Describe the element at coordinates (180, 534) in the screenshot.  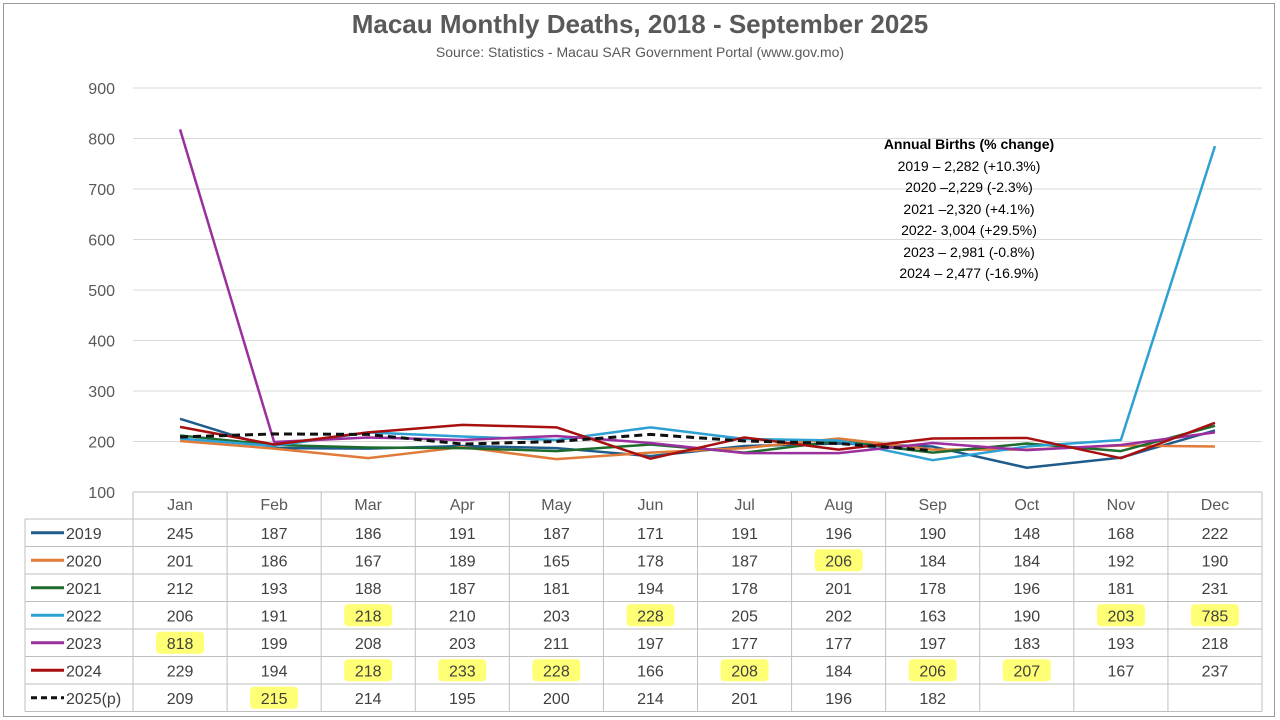
I see `data-label: 245` at that location.